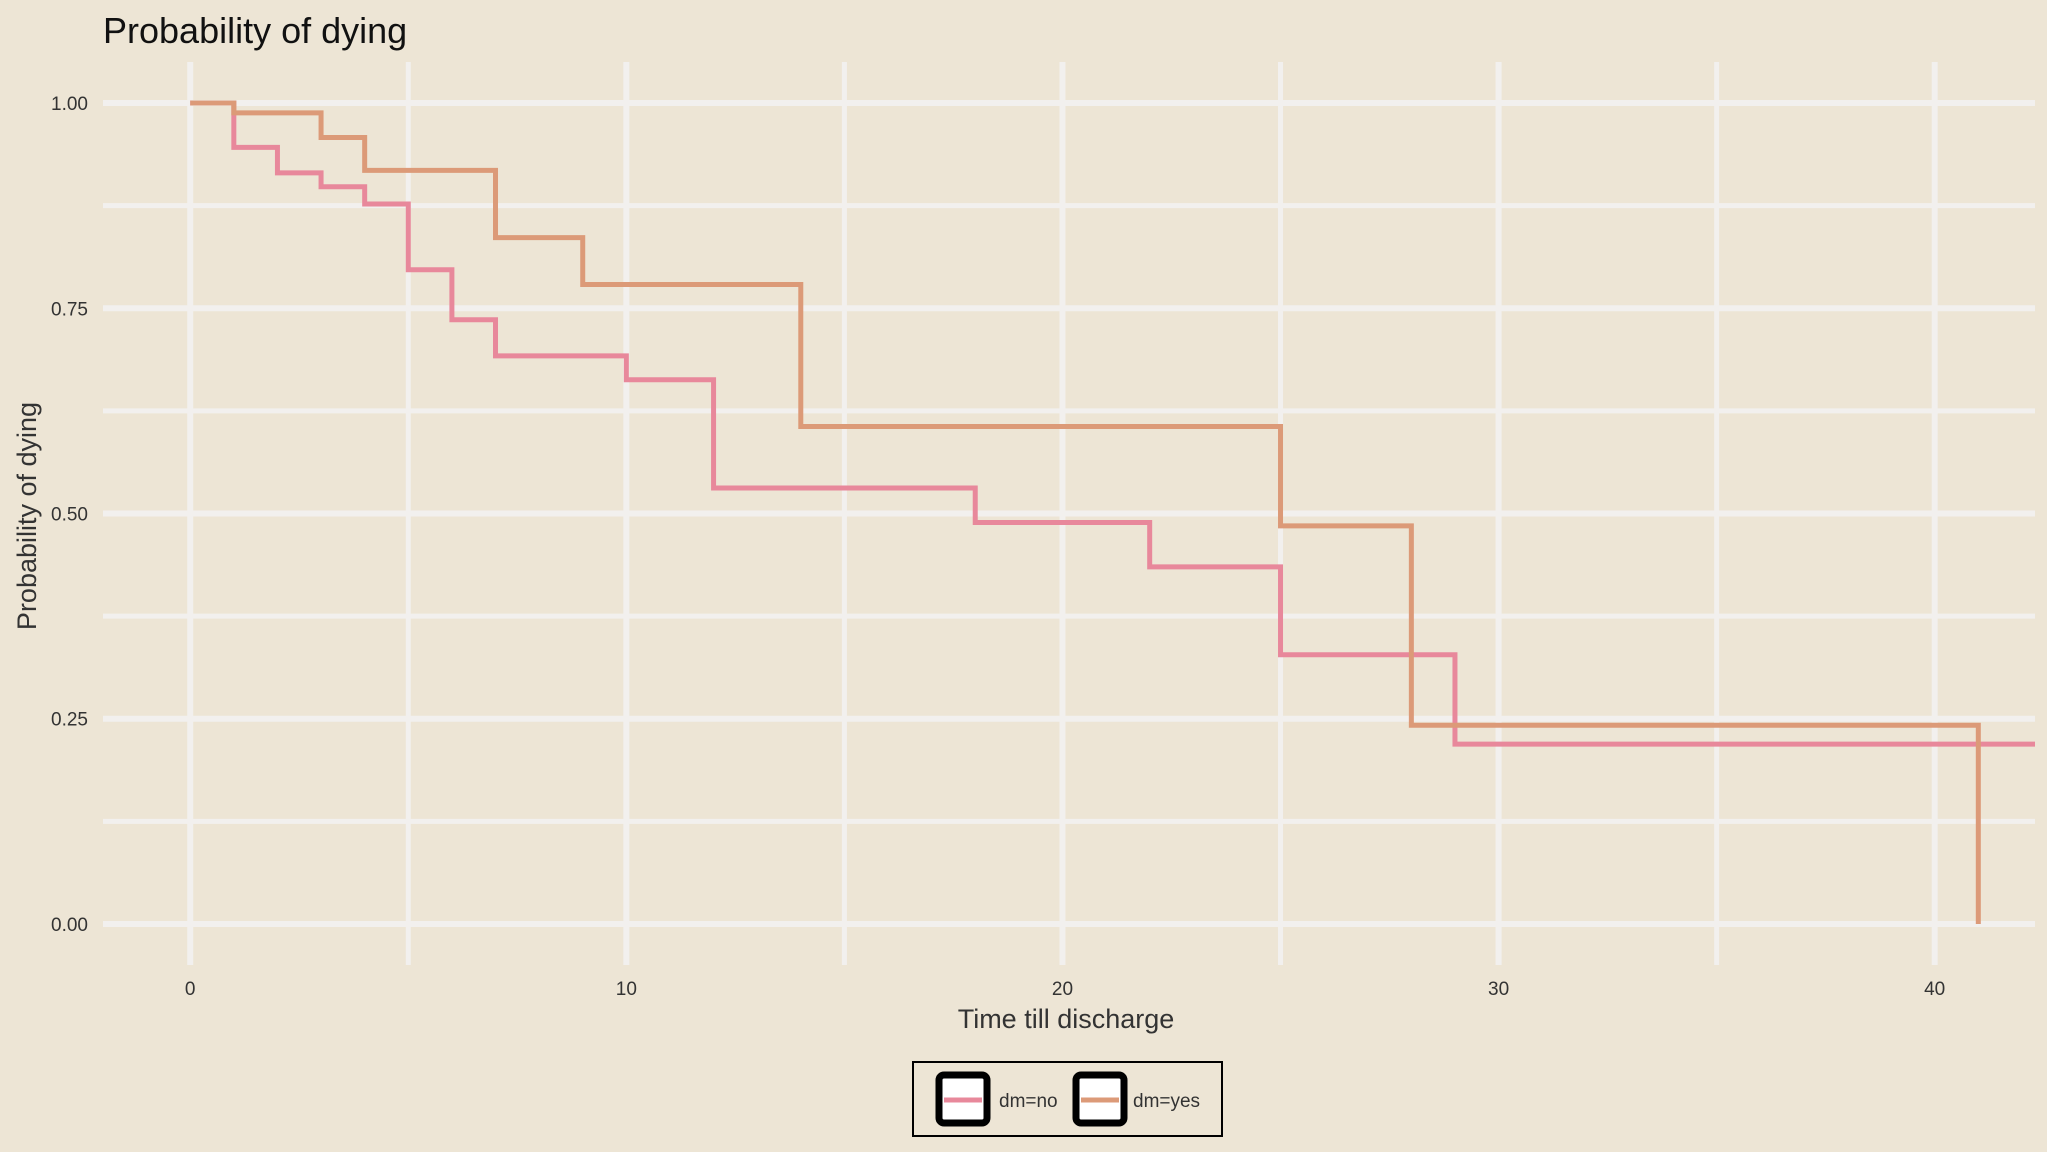 The image size is (2047, 1152). What do you see at coordinates (996, 1099) in the screenshot?
I see `legend-item-dm-no: dm=no` at bounding box center [996, 1099].